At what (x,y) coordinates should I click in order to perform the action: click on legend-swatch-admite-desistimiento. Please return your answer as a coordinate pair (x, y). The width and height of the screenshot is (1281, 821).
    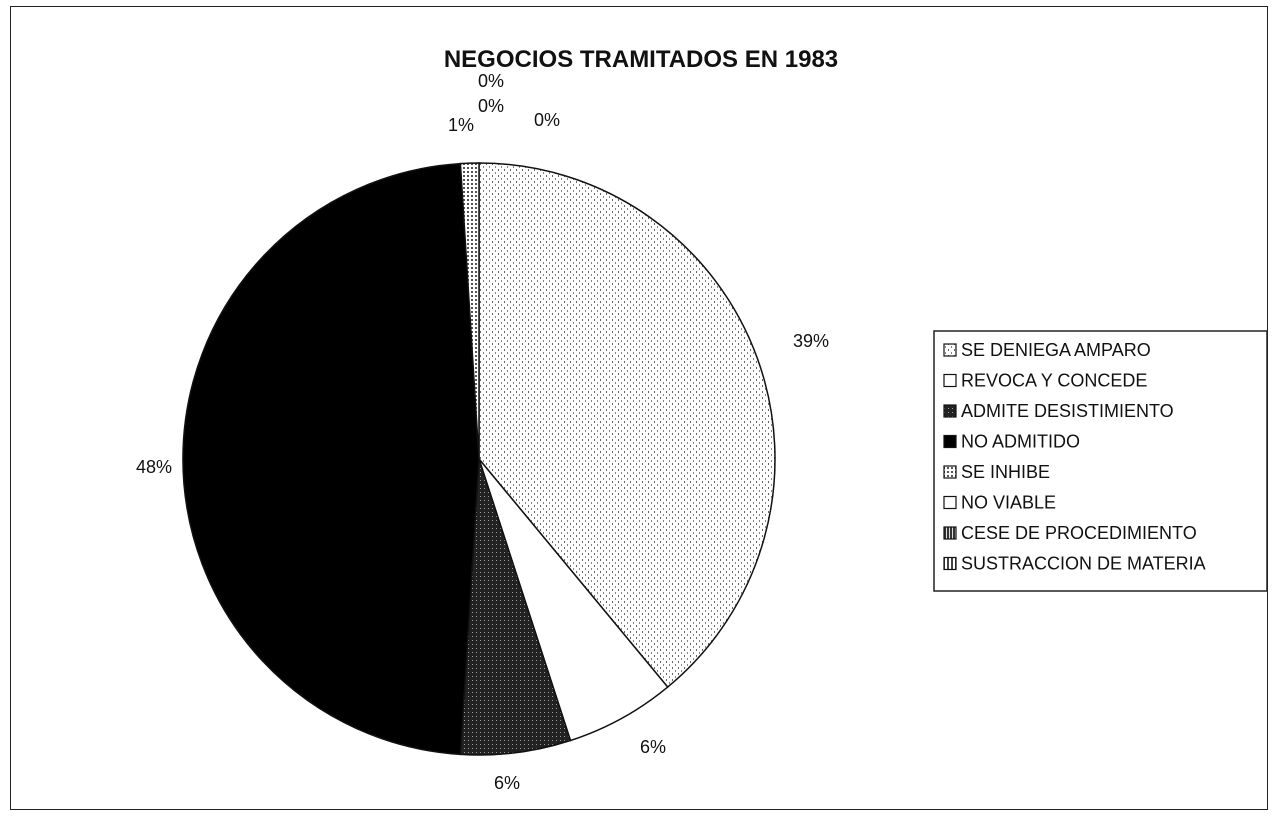
    Looking at the image, I should click on (950, 411).